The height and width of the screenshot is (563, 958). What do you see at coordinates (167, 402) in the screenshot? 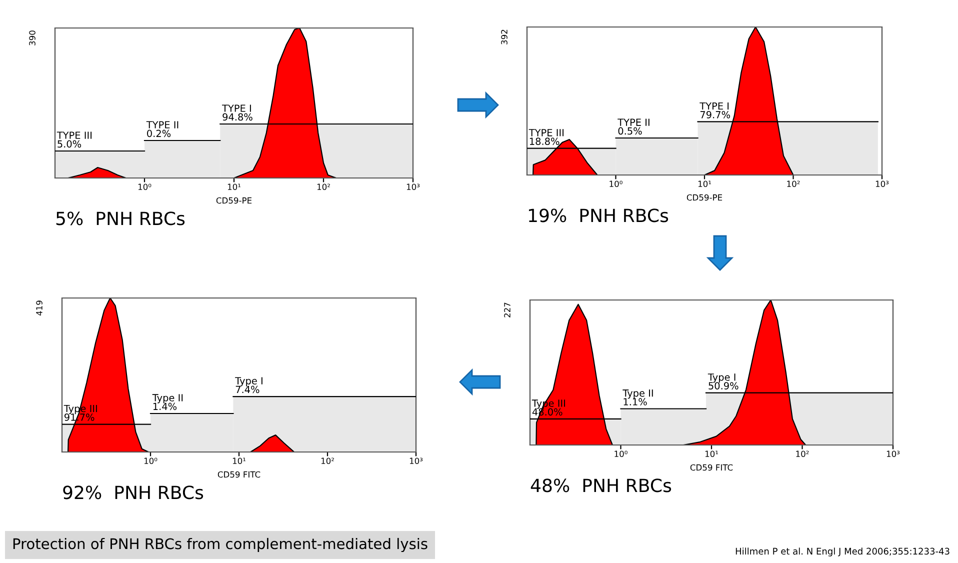
I see `band-label: Type II 1.4%` at bounding box center [167, 402].